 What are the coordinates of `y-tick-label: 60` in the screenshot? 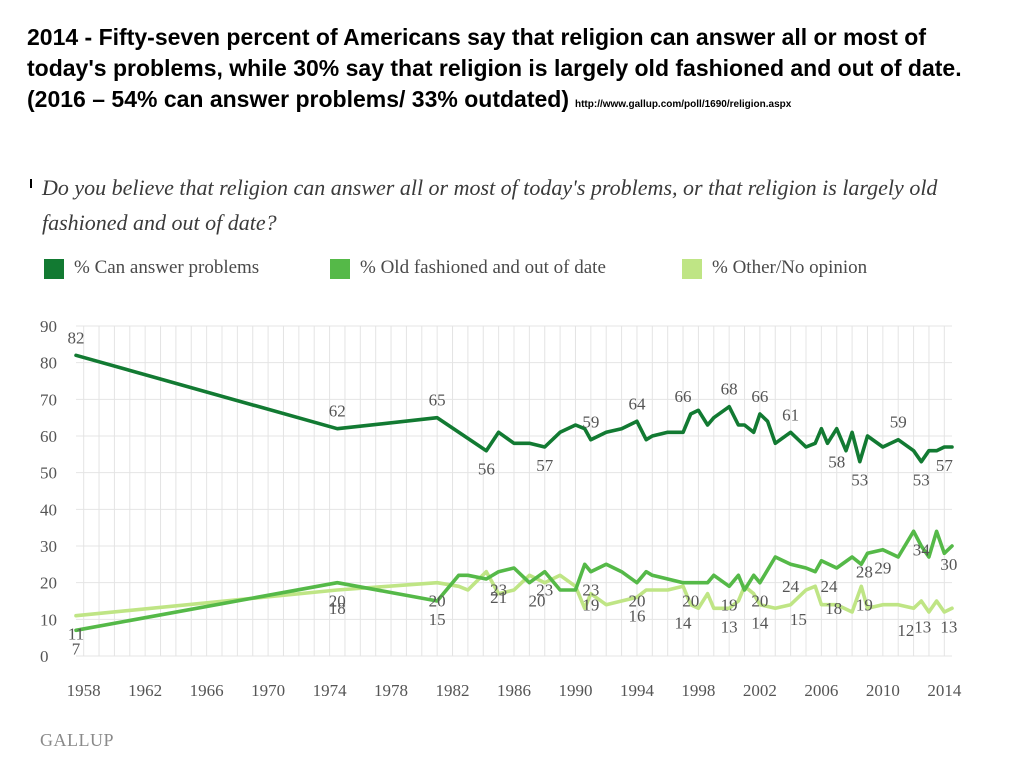 It's located at (48, 436).